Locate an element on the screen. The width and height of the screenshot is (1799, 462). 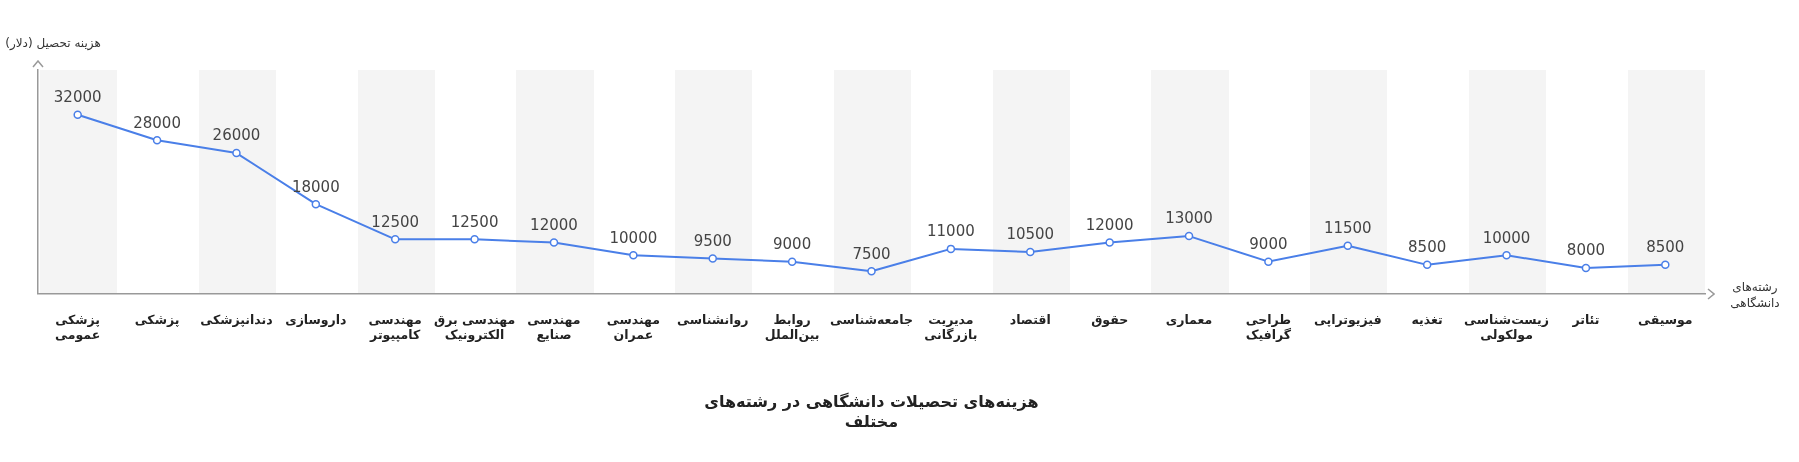
x-tick-label: تئاتر is located at coordinates (1585, 320).